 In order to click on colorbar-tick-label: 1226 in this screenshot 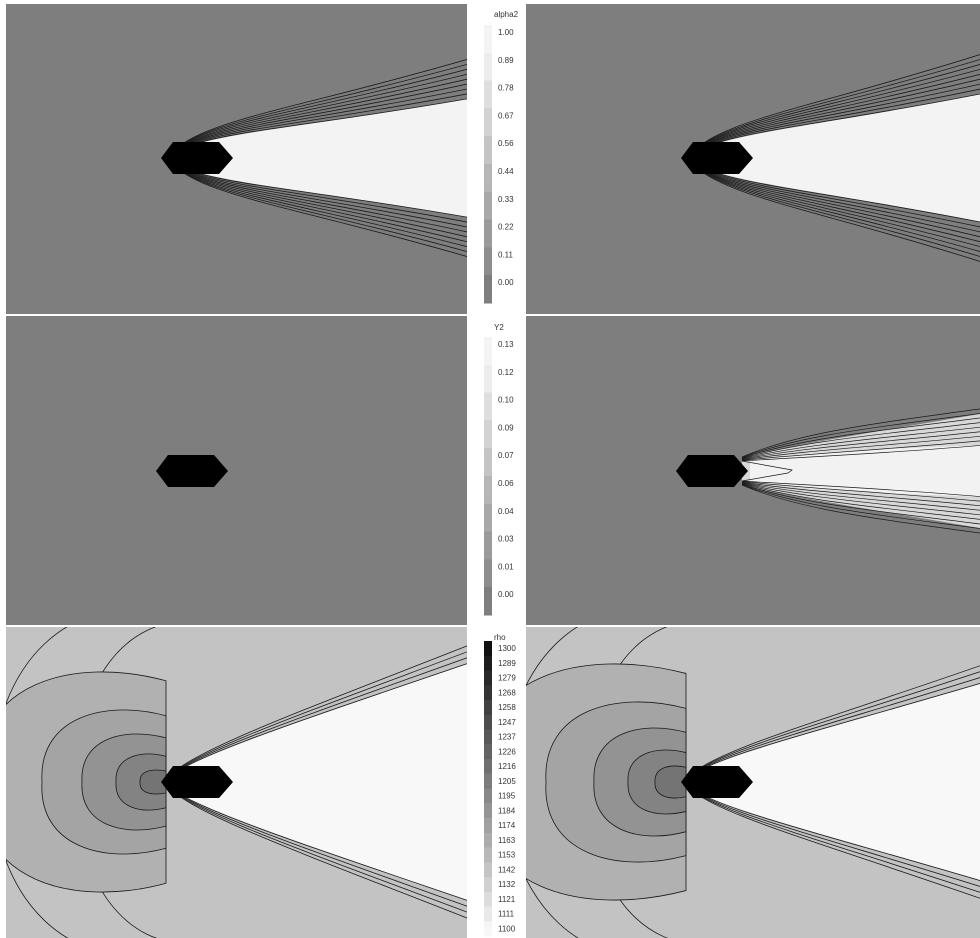, I will do `click(507, 751)`.